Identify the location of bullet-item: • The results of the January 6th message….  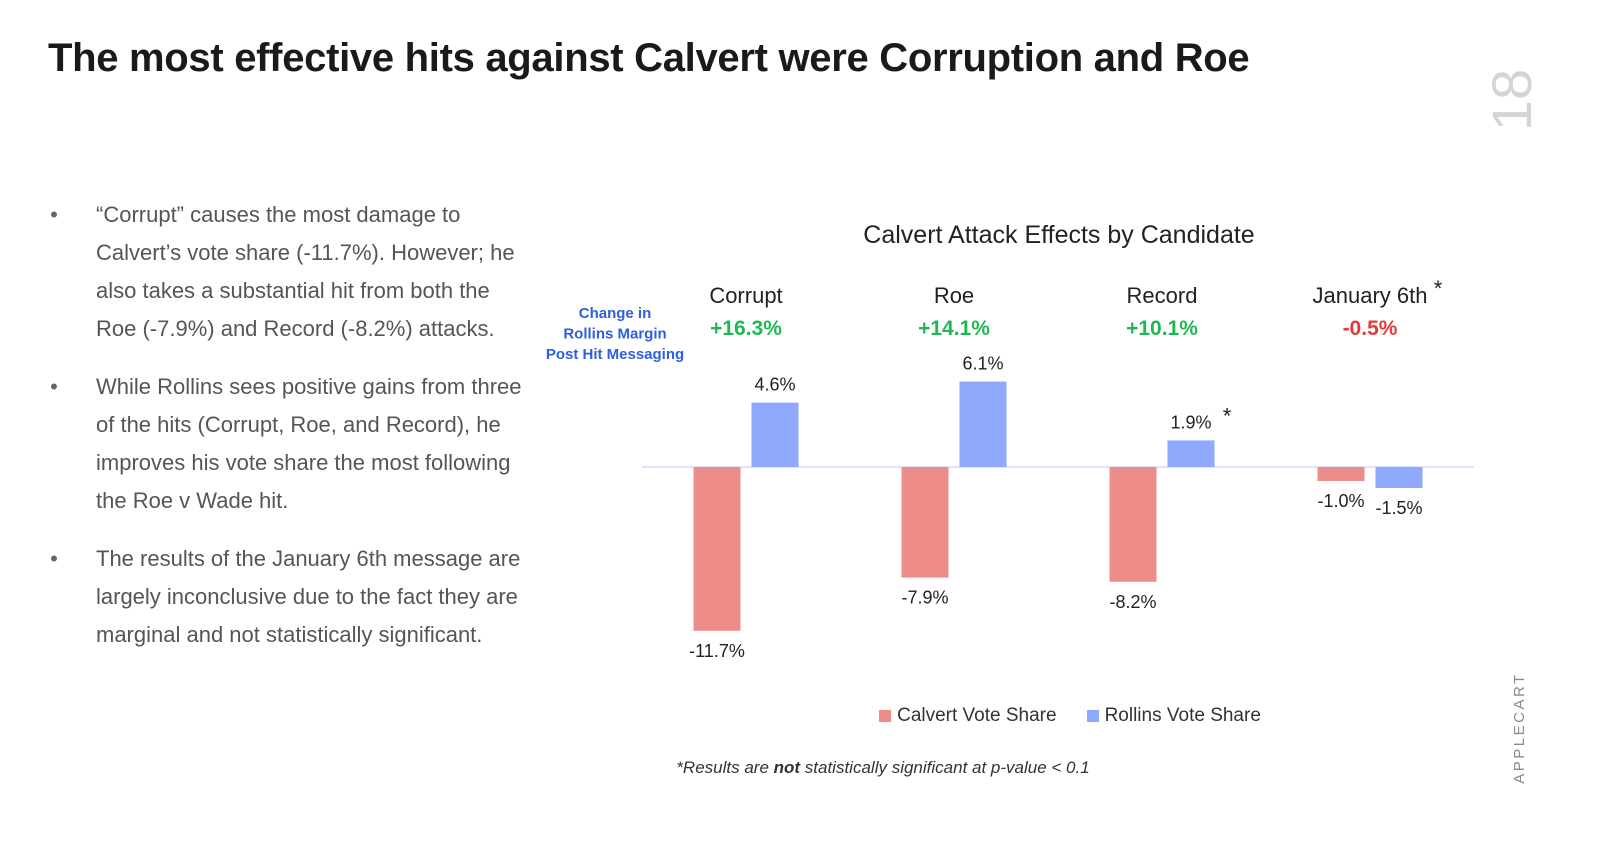
(288, 597).